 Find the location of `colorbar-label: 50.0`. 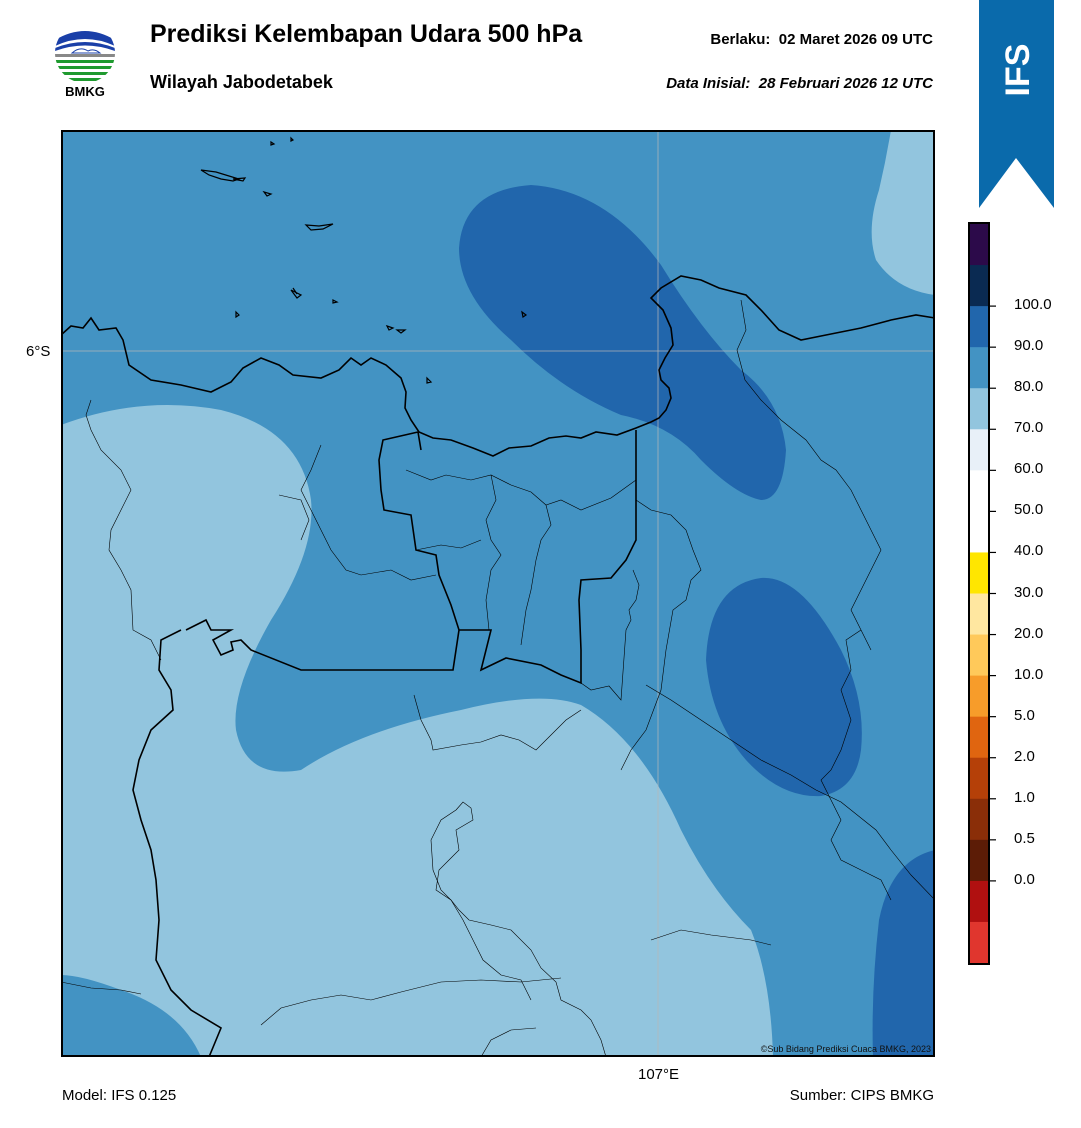

colorbar-label: 50.0 is located at coordinates (1029, 510).